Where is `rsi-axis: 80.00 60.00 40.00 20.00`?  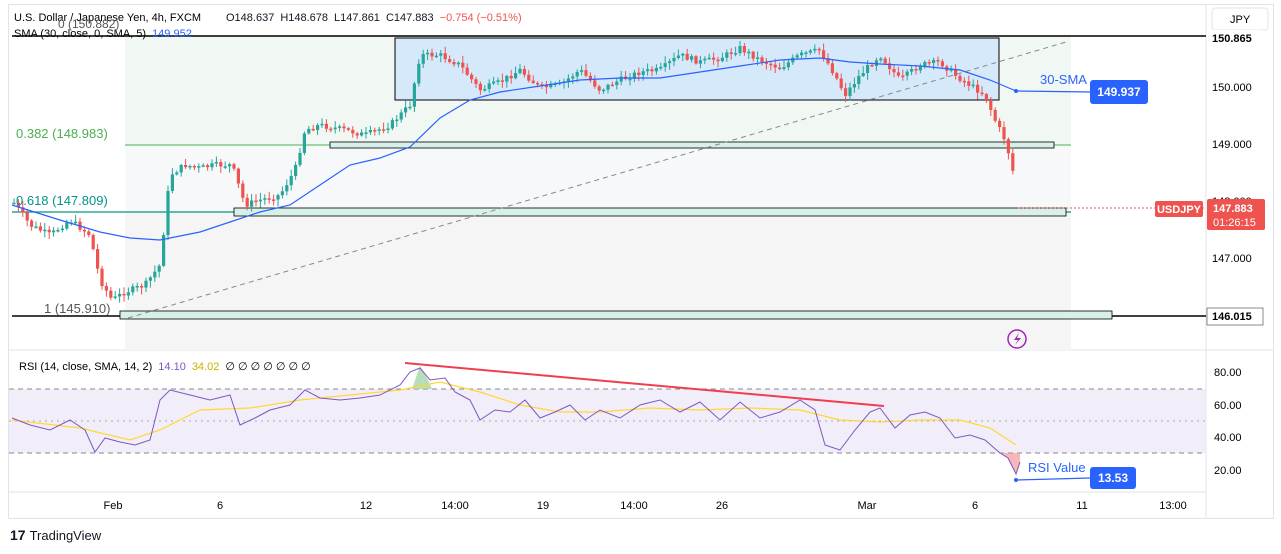 rsi-axis: 80.00 60.00 40.00 20.00 is located at coordinates (1228, 422).